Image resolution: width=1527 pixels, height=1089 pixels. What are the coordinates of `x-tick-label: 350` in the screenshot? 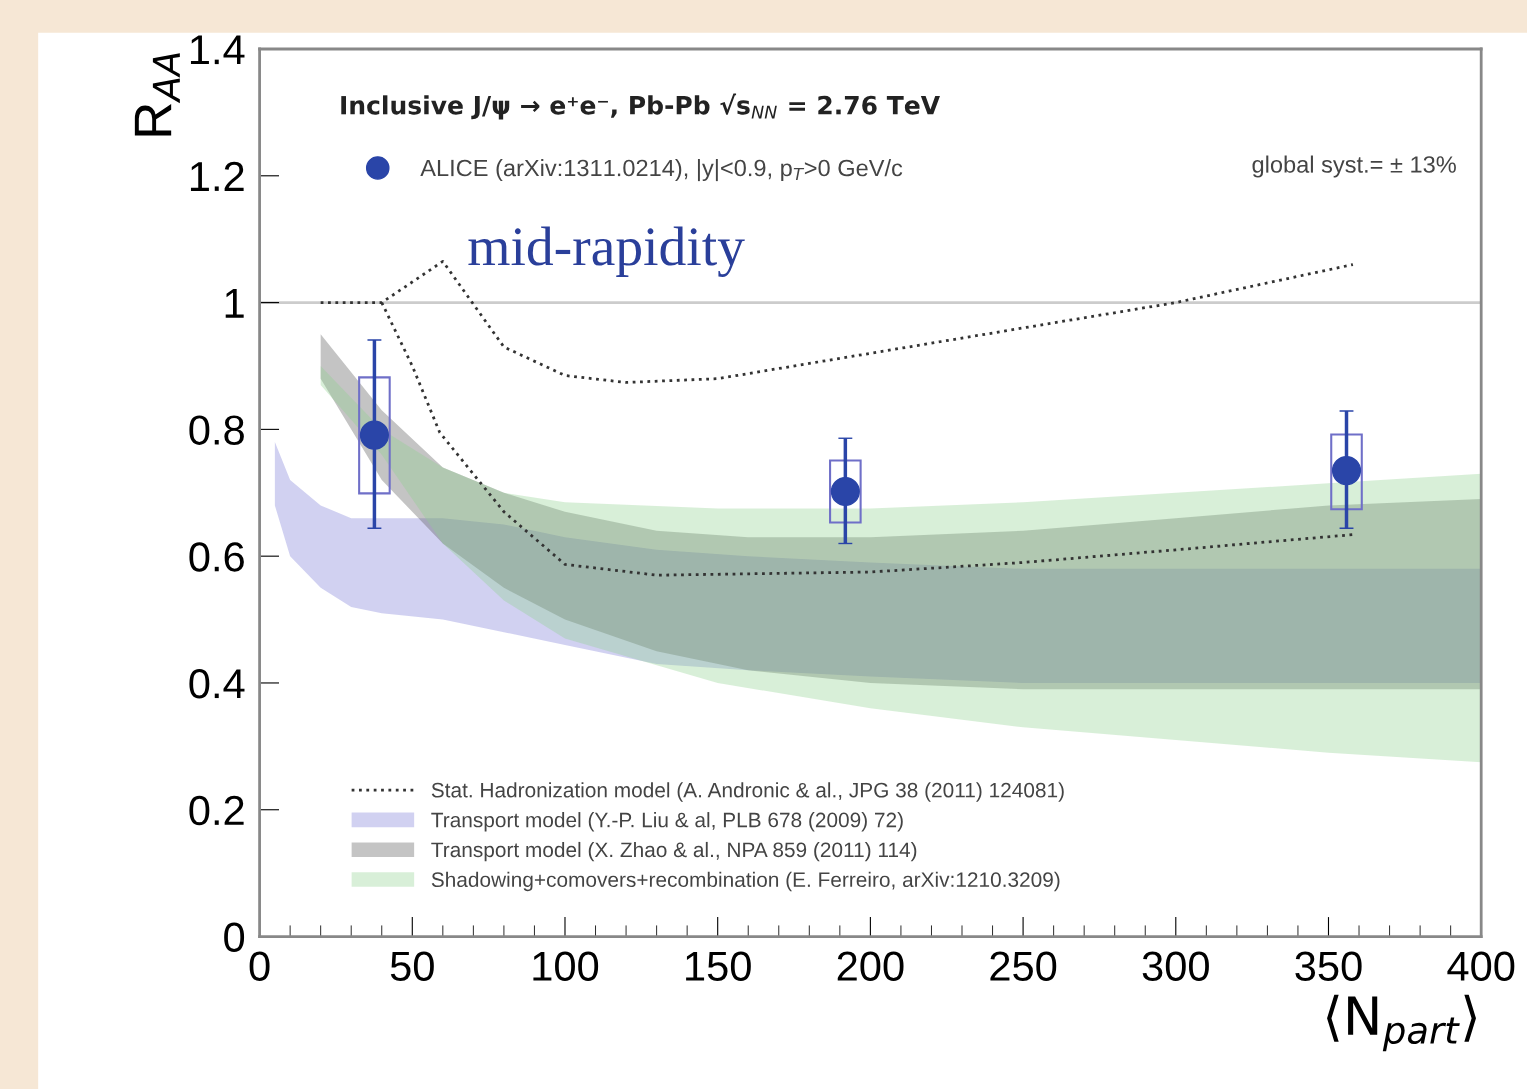 It's located at (1328, 966).